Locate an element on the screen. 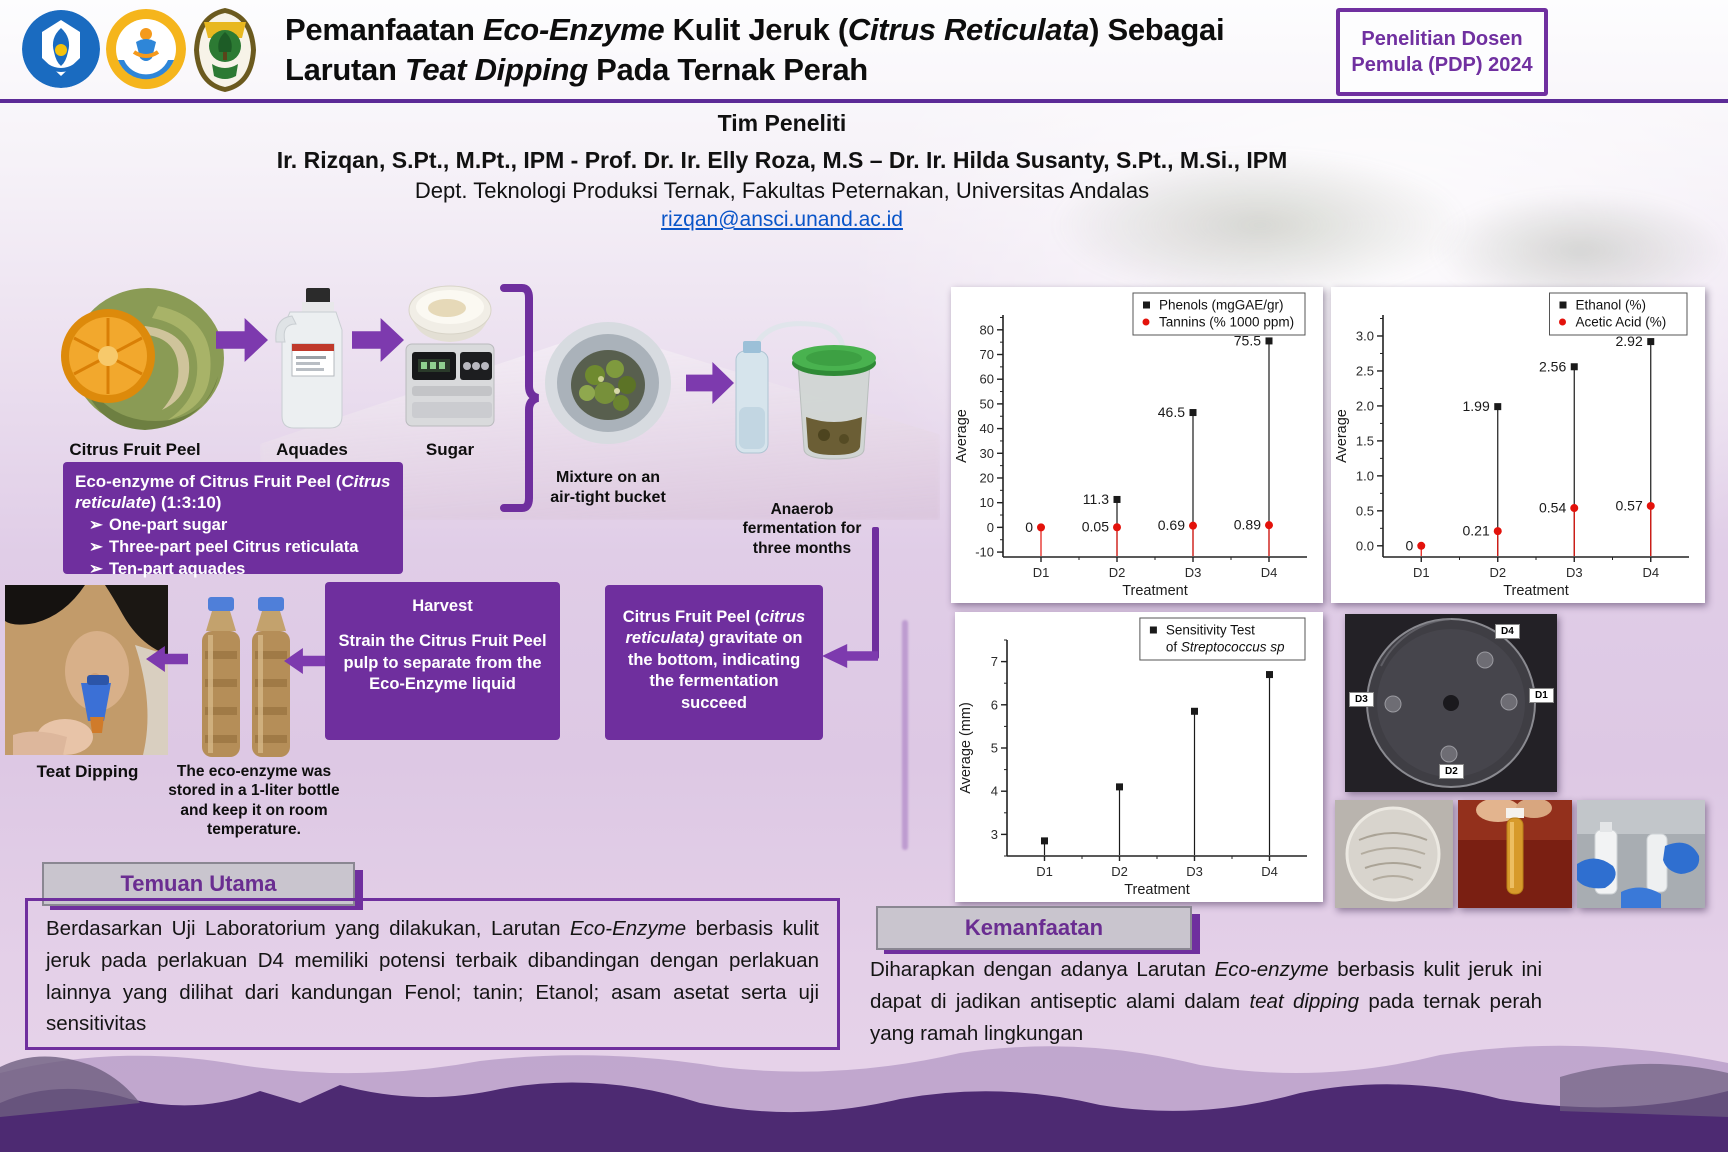 The width and height of the screenshot is (1728, 1152). label-sugar: Sugar is located at coordinates (450, 449).